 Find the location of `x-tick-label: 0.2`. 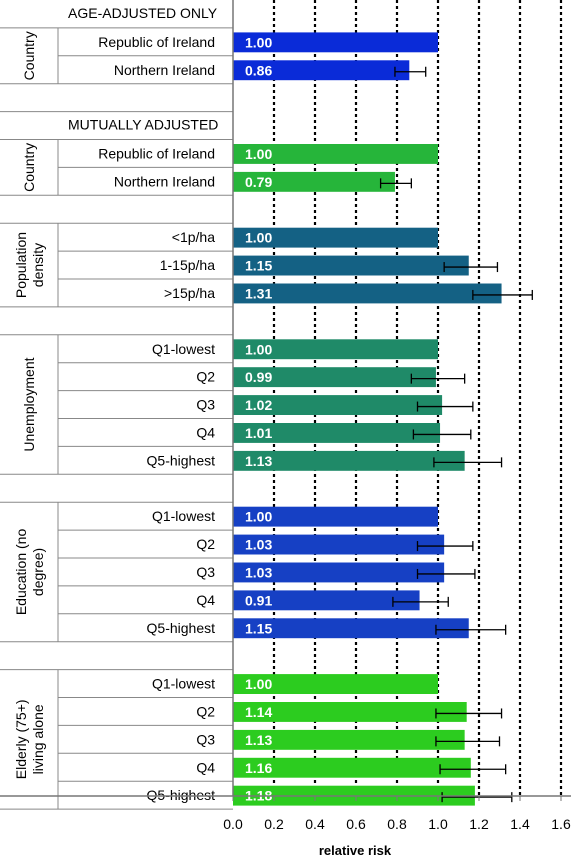

x-tick-label: 0.2 is located at coordinates (274, 824).